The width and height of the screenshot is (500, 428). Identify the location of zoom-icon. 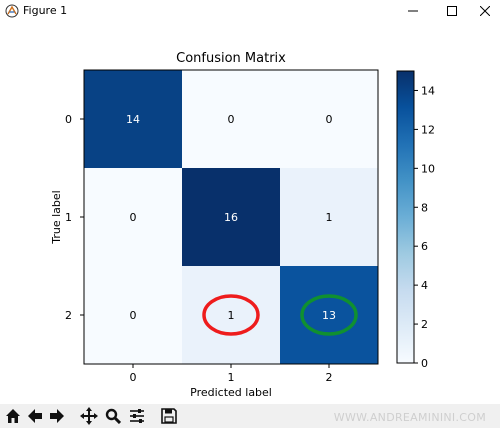
(113, 416).